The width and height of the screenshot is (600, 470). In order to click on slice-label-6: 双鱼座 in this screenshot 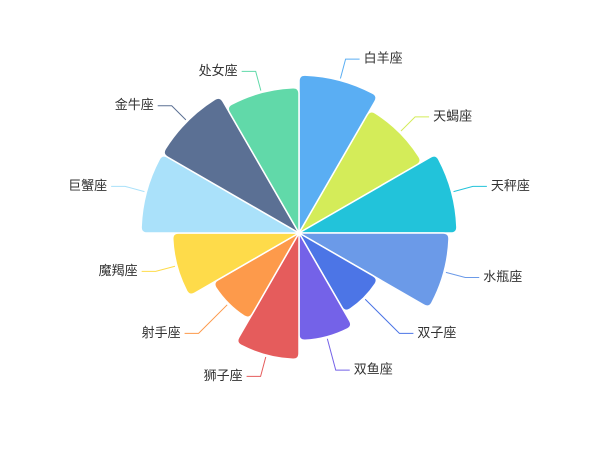, I will do `click(373, 370)`.